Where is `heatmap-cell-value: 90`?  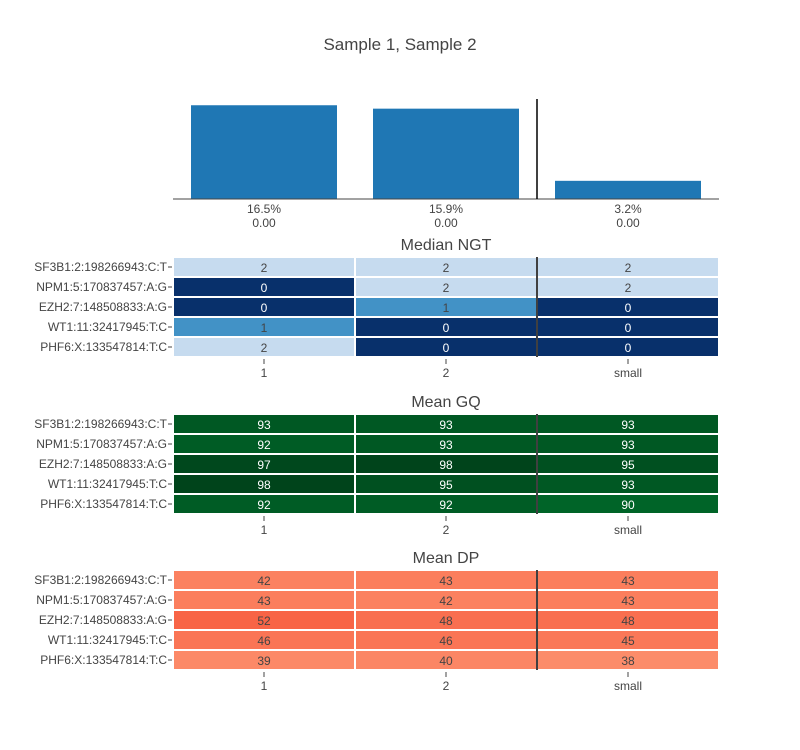 heatmap-cell-value: 90 is located at coordinates (628, 505).